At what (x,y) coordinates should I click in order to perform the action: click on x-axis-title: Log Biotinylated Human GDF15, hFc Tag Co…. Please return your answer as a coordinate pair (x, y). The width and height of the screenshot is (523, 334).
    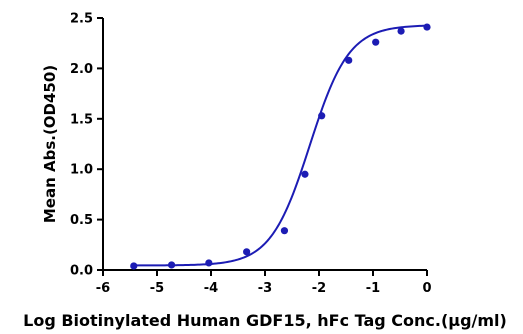
    Looking at the image, I should click on (265, 320).